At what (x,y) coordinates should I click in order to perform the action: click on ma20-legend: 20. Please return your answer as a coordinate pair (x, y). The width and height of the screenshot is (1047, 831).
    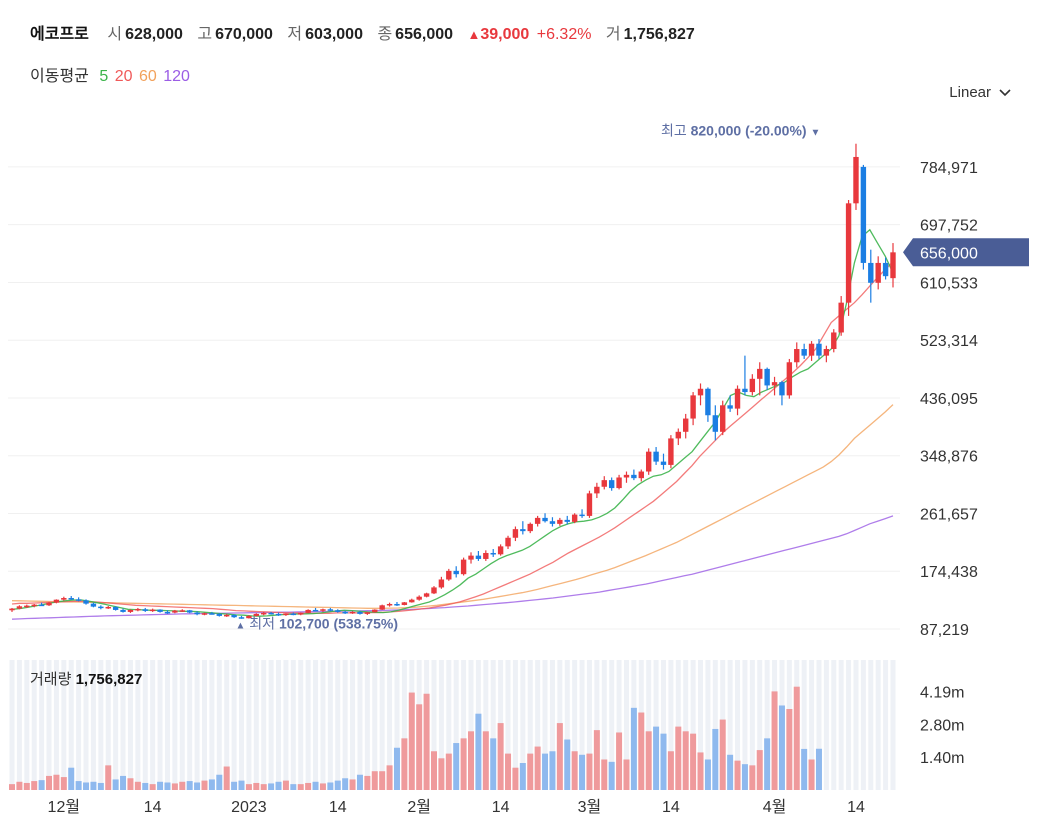
    Looking at the image, I should click on (123, 76).